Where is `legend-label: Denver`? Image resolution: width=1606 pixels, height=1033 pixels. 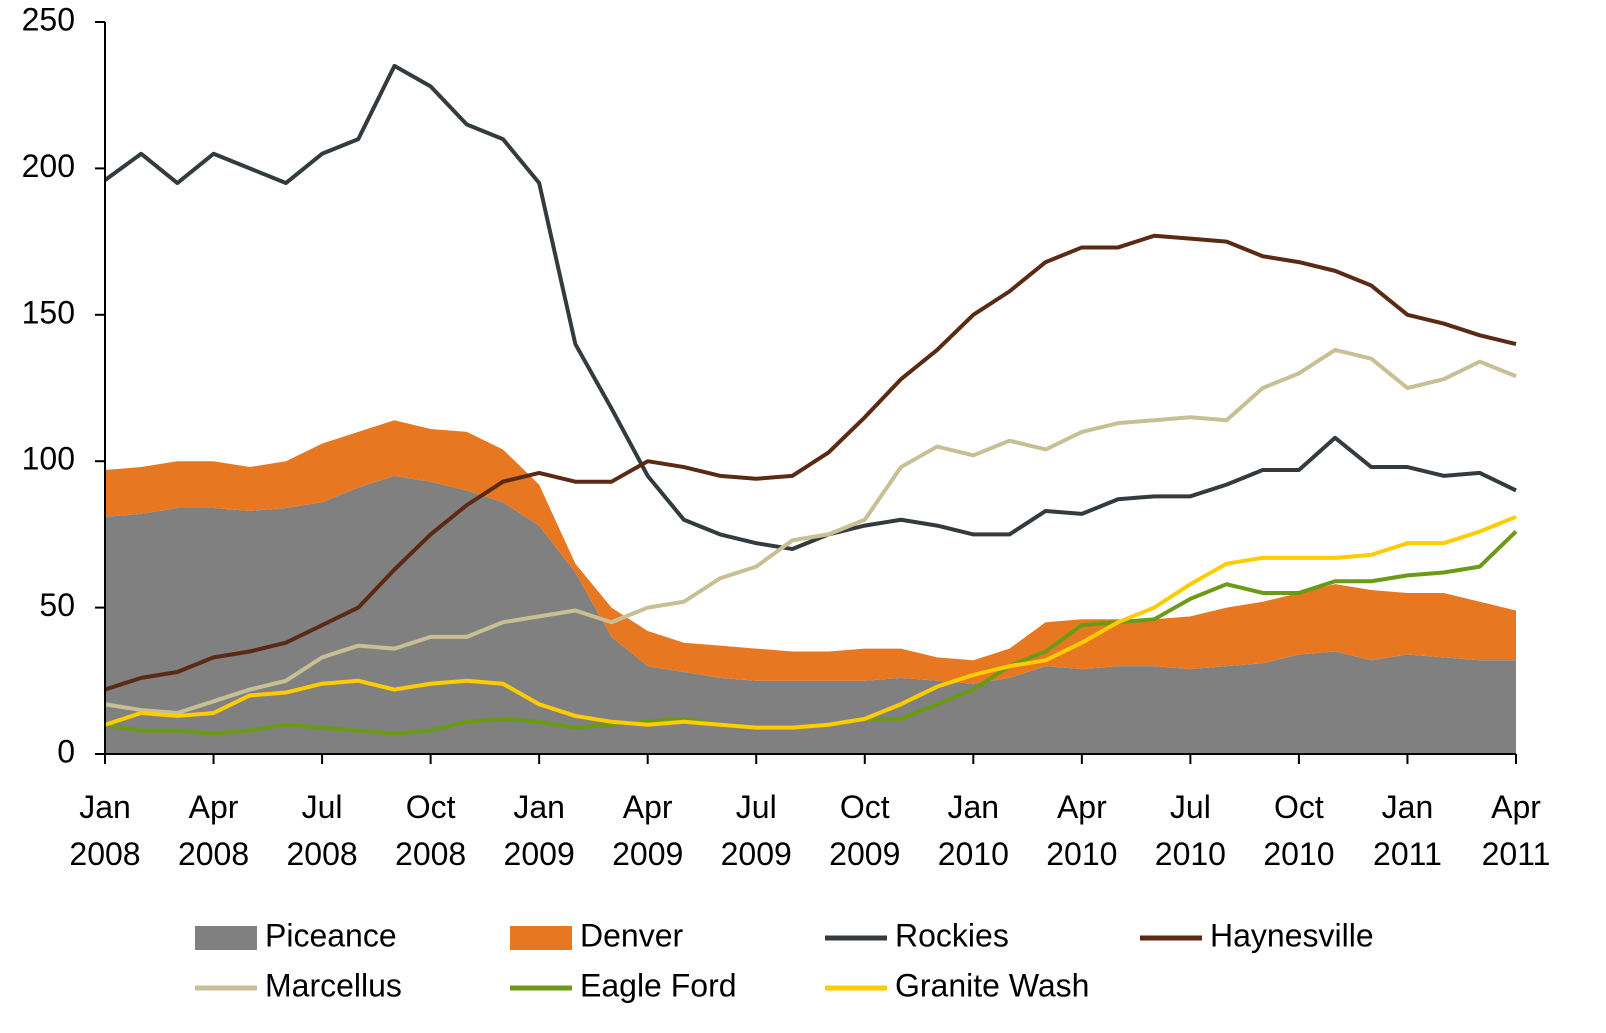 legend-label: Denver is located at coordinates (632, 935).